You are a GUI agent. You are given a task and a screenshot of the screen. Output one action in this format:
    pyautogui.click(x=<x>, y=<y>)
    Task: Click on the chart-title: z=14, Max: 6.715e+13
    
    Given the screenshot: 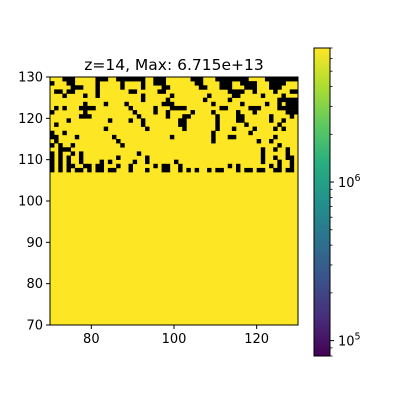 What is the action you would take?
    pyautogui.click(x=174, y=65)
    